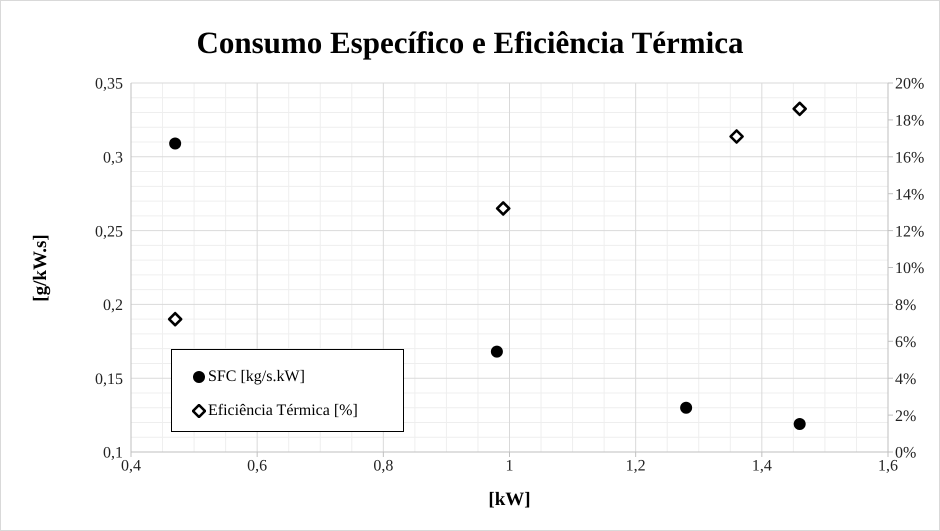  Describe the element at coordinates (131, 465) in the screenshot. I see `x-tick-label: 0,4` at that location.